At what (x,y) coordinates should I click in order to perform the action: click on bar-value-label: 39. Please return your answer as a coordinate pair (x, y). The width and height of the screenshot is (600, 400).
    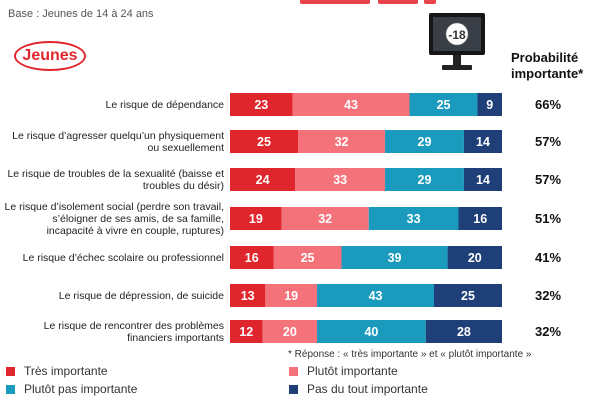
    Looking at the image, I should click on (395, 258).